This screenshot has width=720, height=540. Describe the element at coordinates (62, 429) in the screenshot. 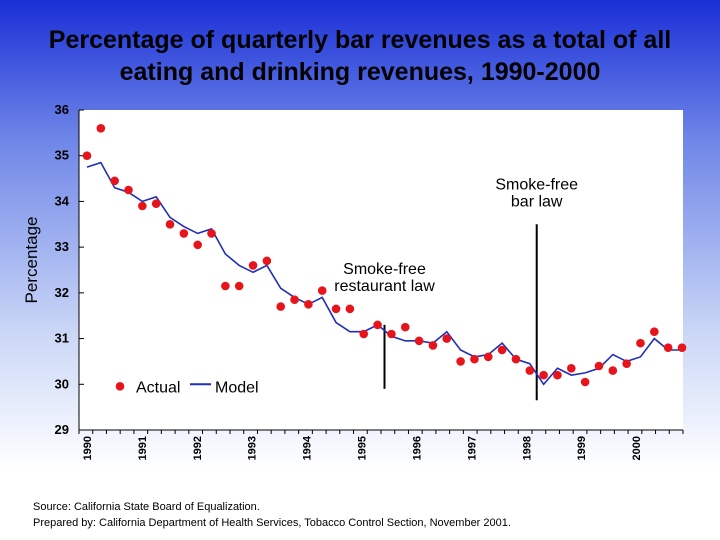

I see `y-tick-label: 29` at that location.